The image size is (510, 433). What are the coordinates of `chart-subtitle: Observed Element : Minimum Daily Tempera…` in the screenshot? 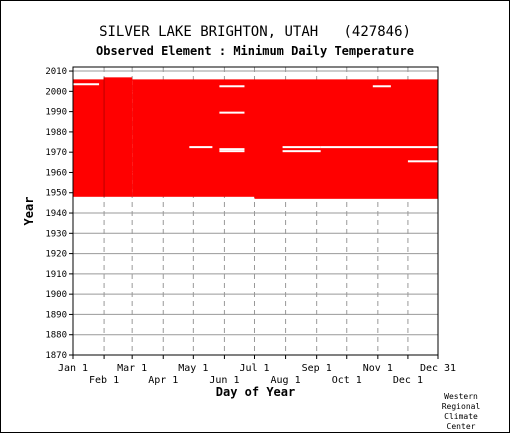 It's located at (255, 51).